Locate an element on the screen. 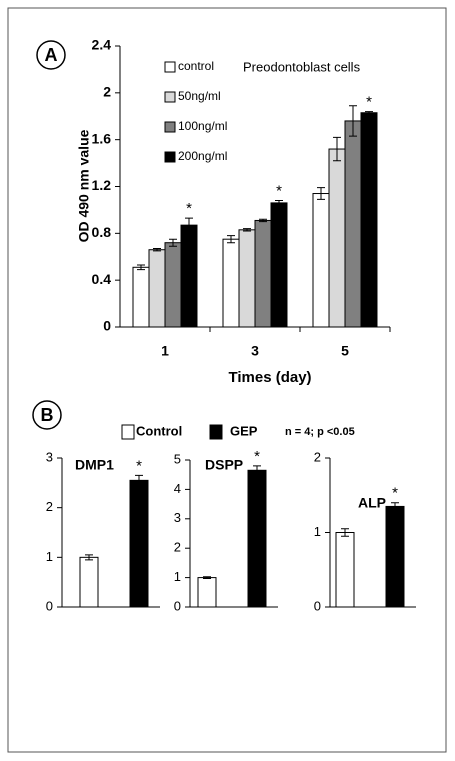 Image resolution: width=455 pixels, height=761 pixels. x-tick-label: 5 is located at coordinates (345, 351).